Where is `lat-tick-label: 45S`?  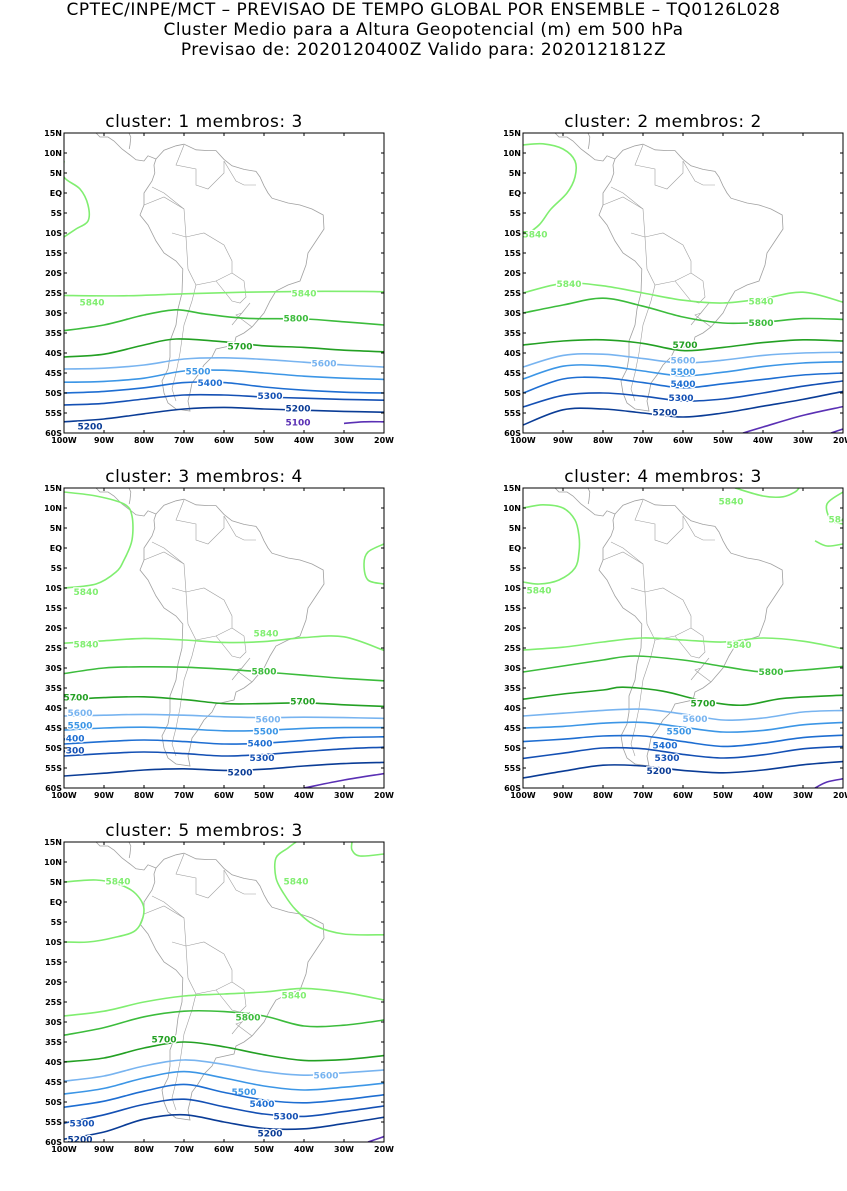
lat-tick-label: 45S is located at coordinates (512, 728).